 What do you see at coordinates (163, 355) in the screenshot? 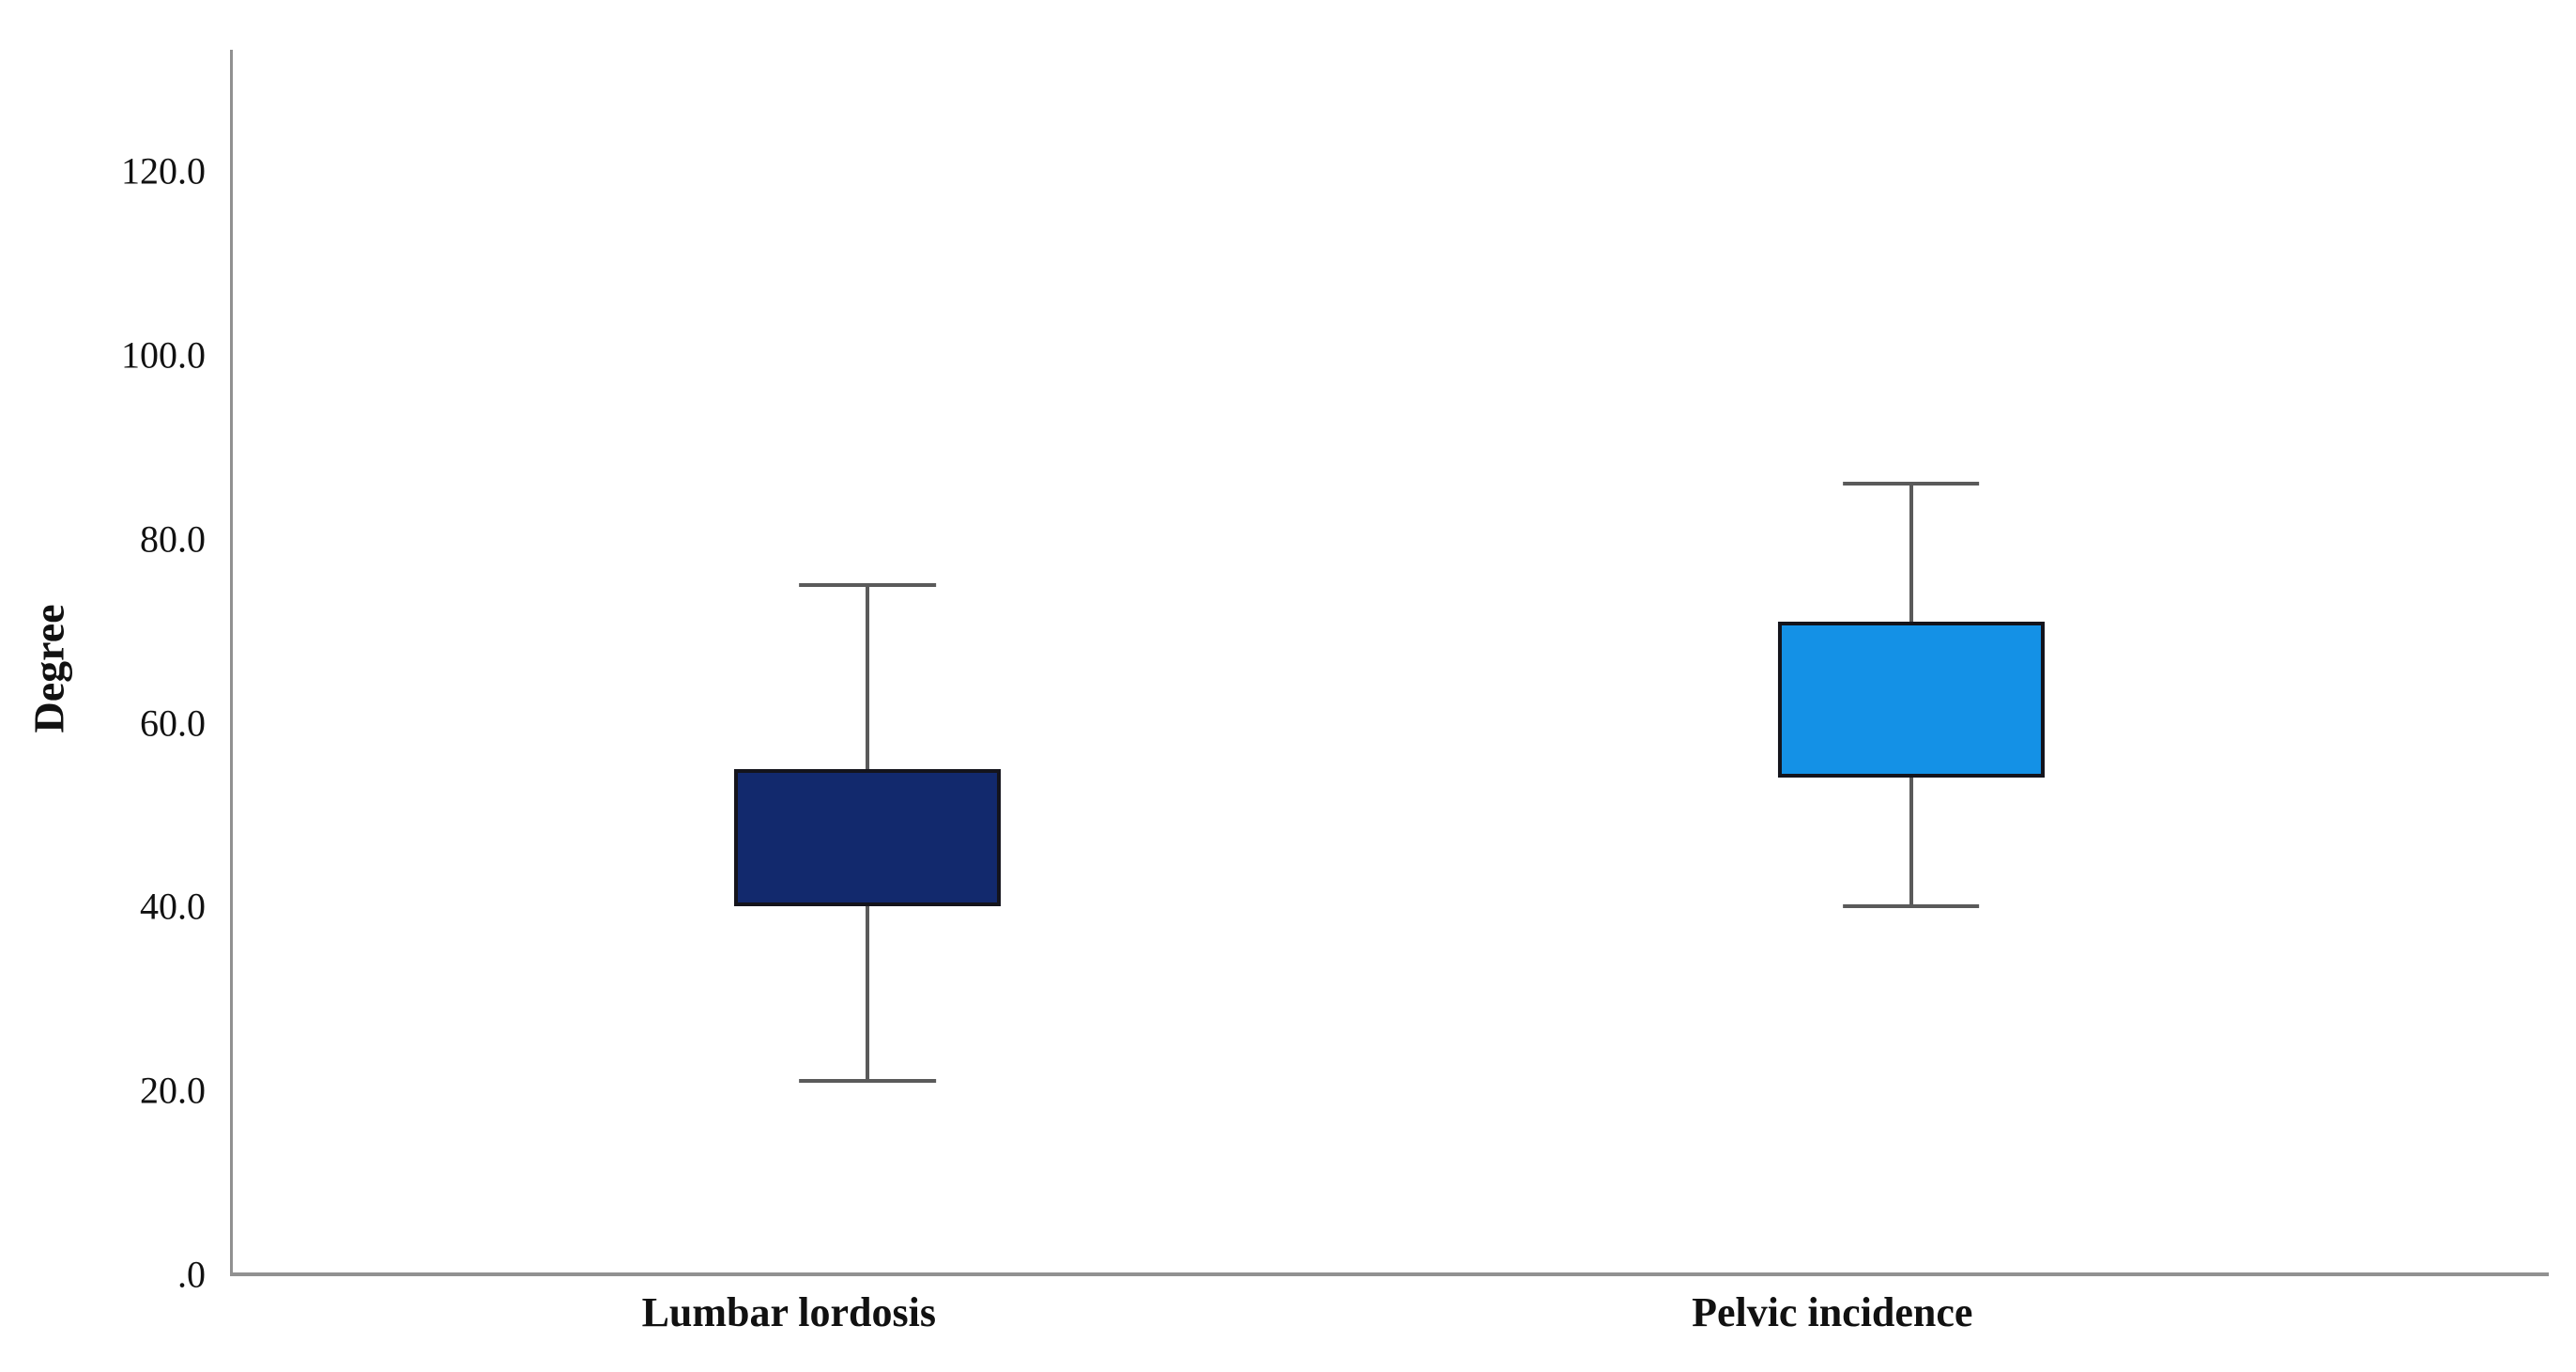
I see `y-tick-label: 100.0` at bounding box center [163, 355].